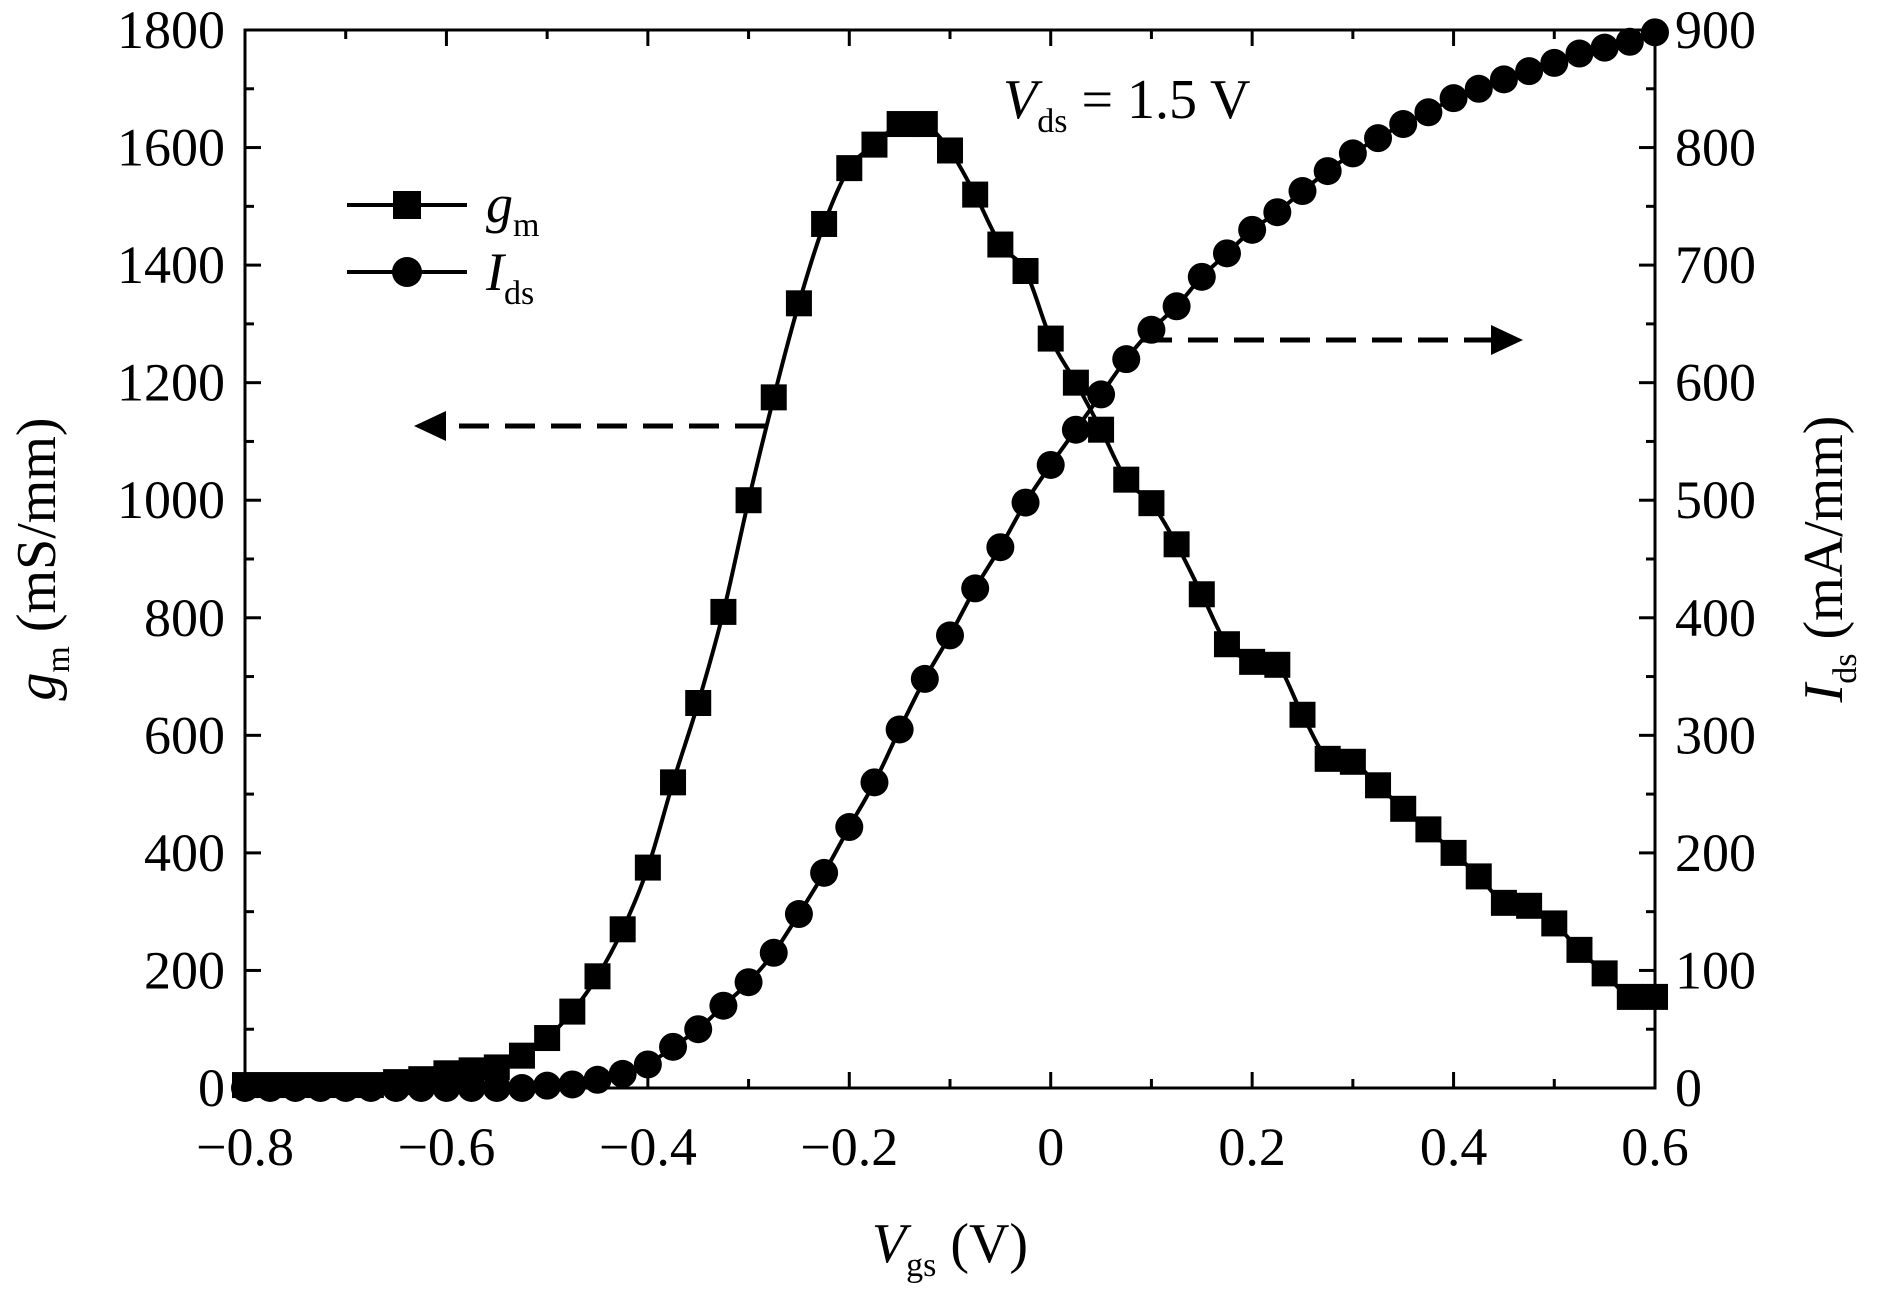 The width and height of the screenshot is (1878, 1291). Describe the element at coordinates (950, 1248) in the screenshot. I see `x-axis-label: Vgs (V)` at that location.